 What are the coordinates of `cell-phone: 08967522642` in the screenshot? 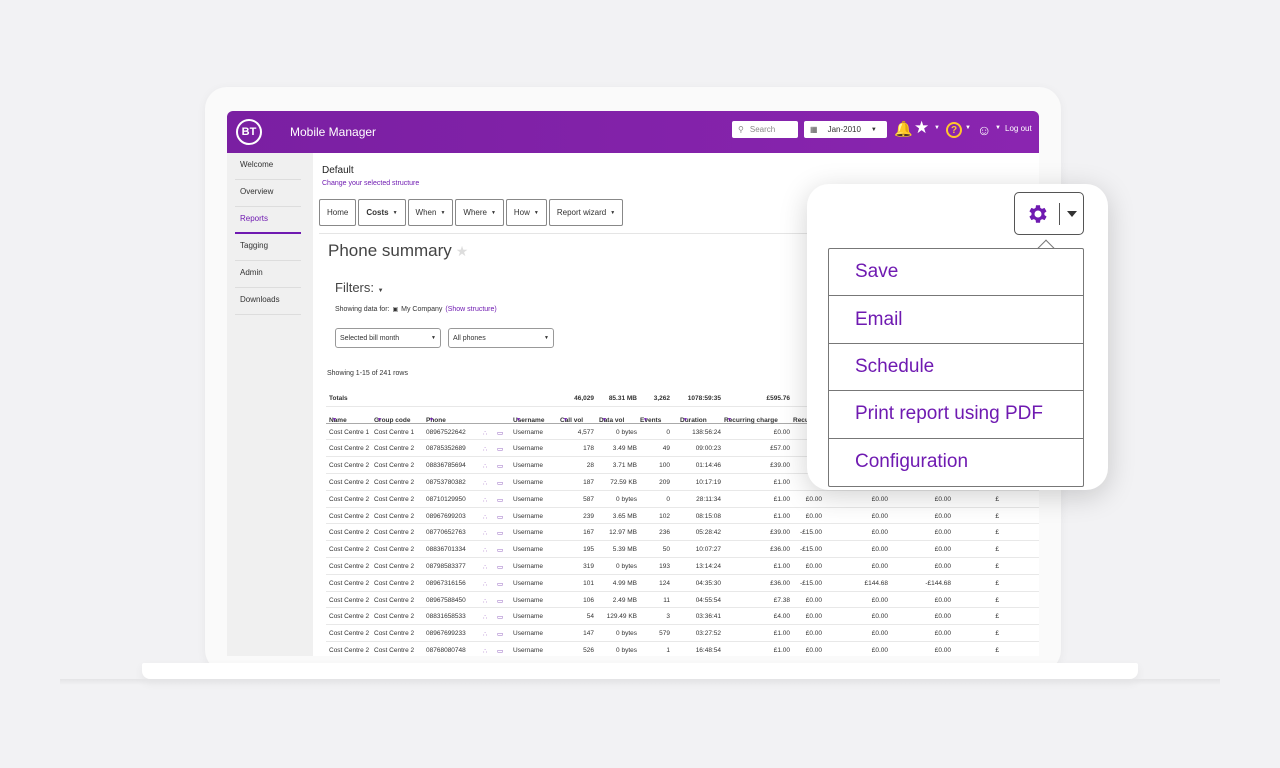 It's located at (446, 432).